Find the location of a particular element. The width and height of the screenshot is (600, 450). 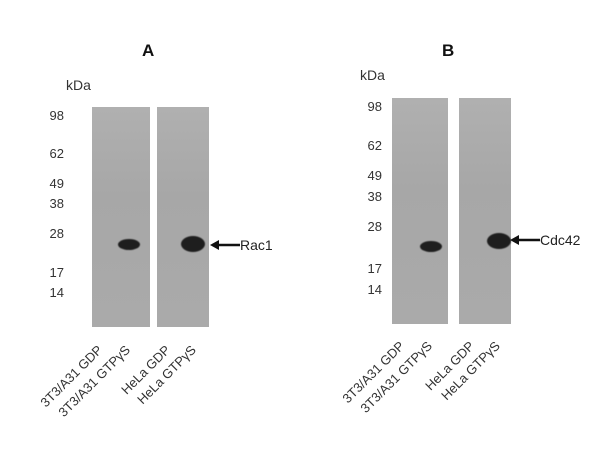

target-protein-label: Rac1 is located at coordinates (256, 245).